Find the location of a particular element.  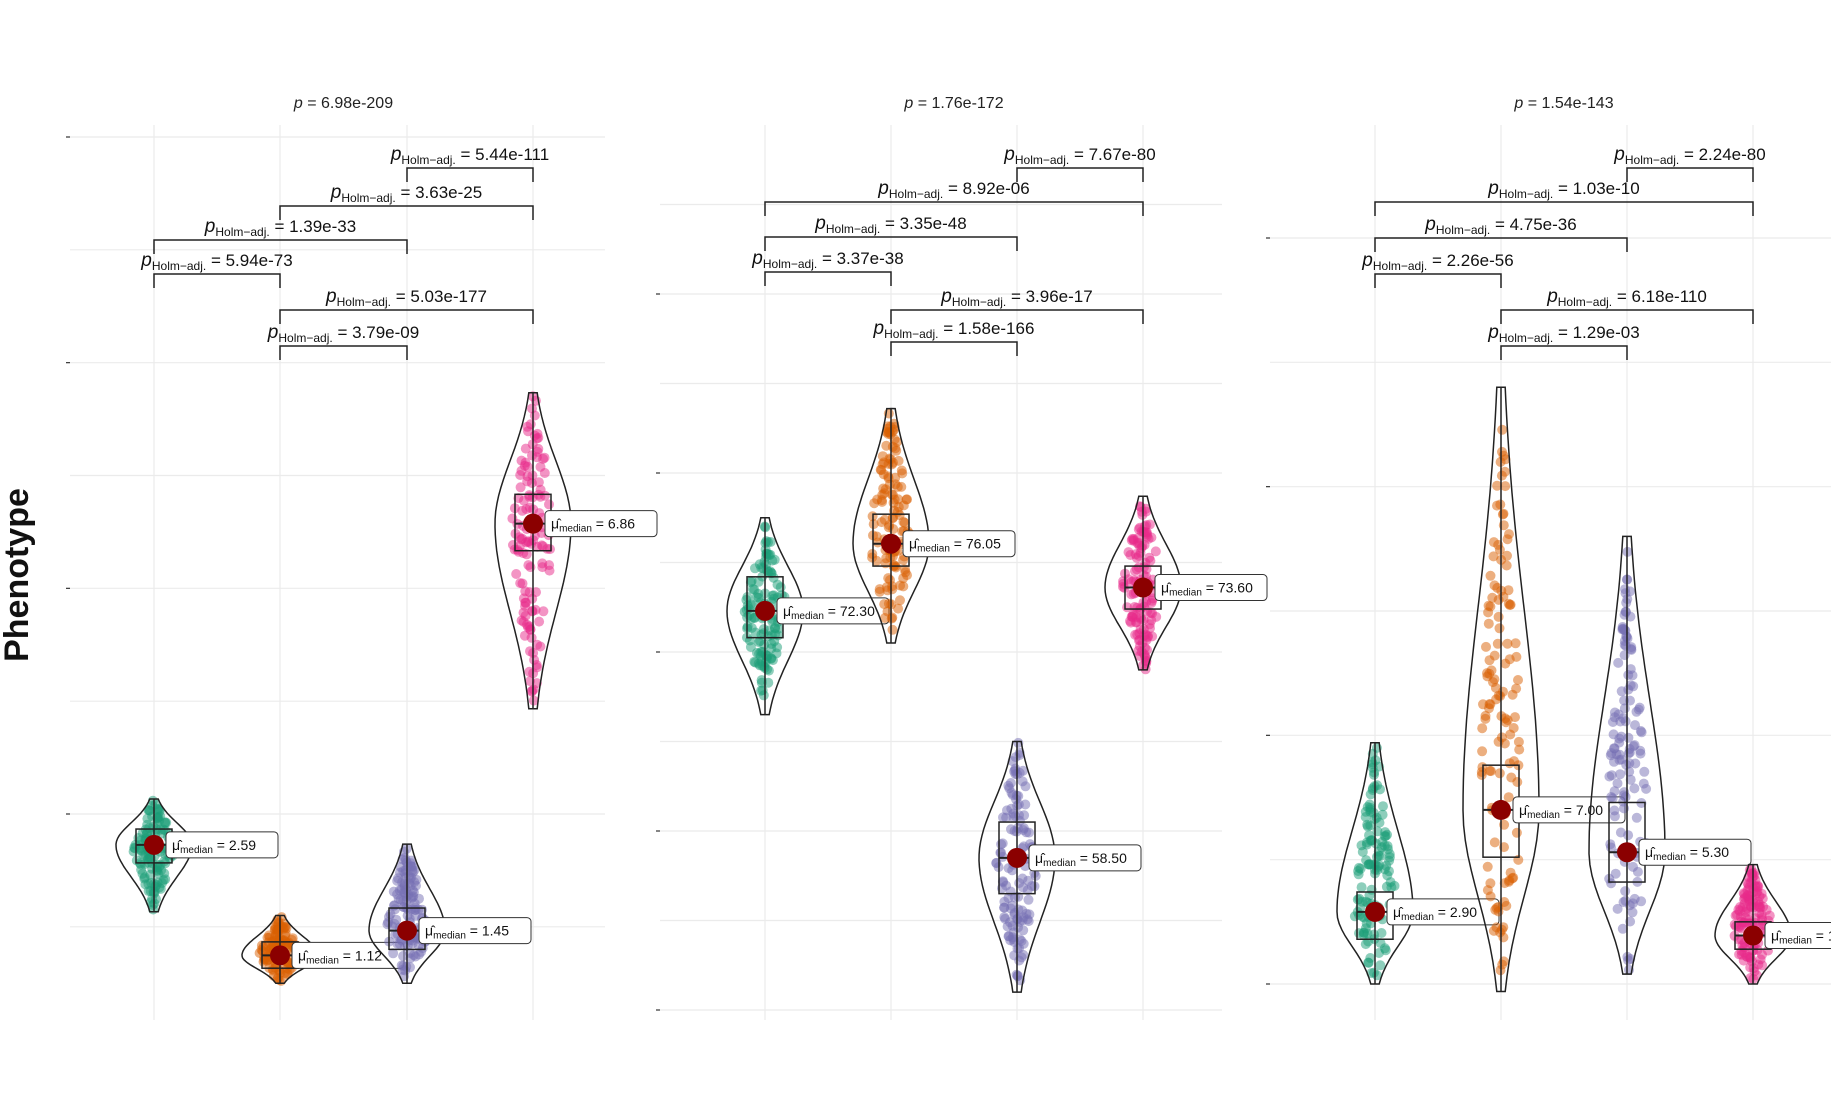

bracket-label: pHolm−adj. = 1.29e-03 is located at coordinates (1563, 333).